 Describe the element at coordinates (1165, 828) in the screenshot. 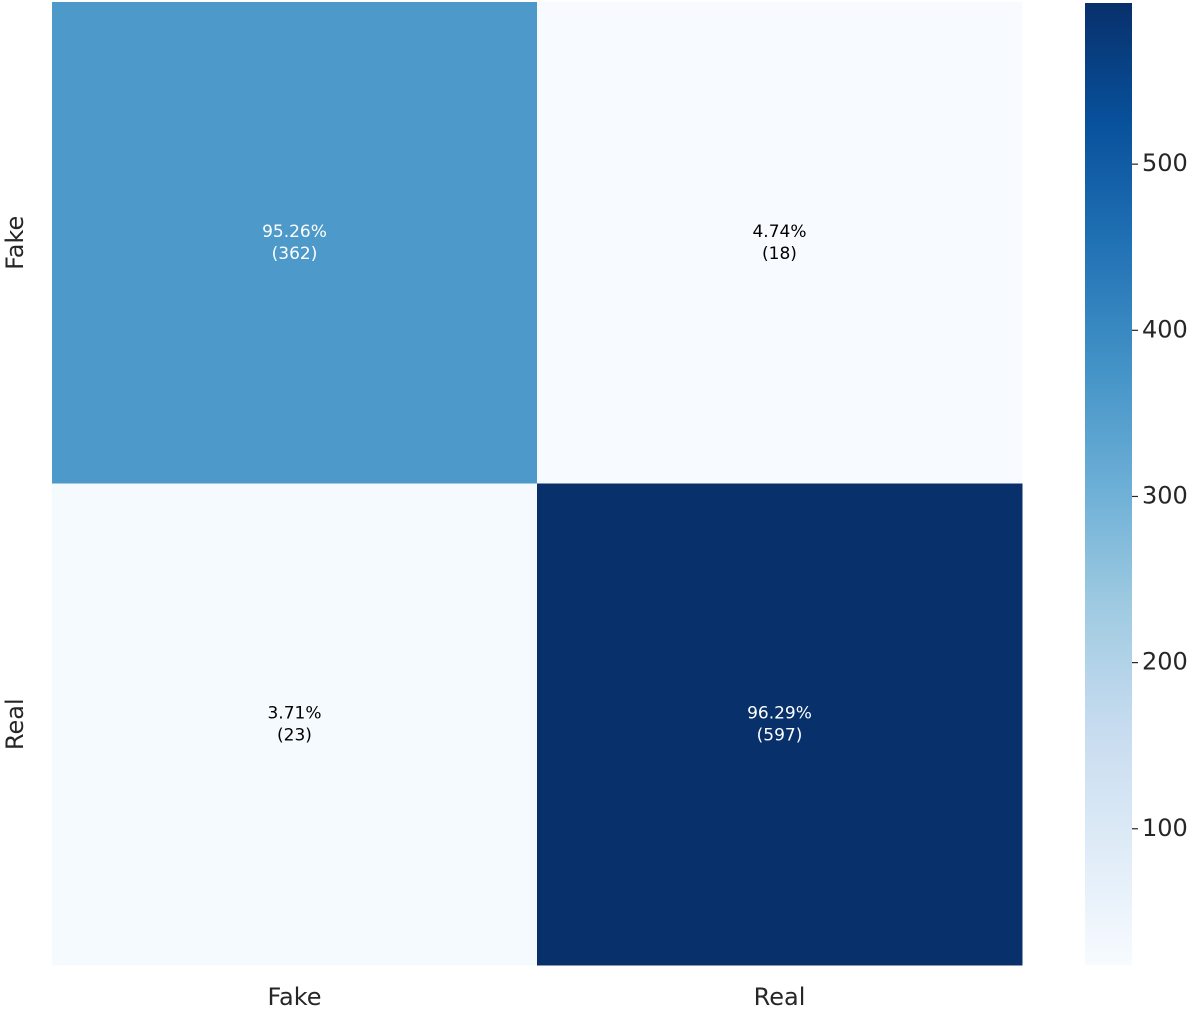

I see `colorbar-tick-label: 100` at that location.